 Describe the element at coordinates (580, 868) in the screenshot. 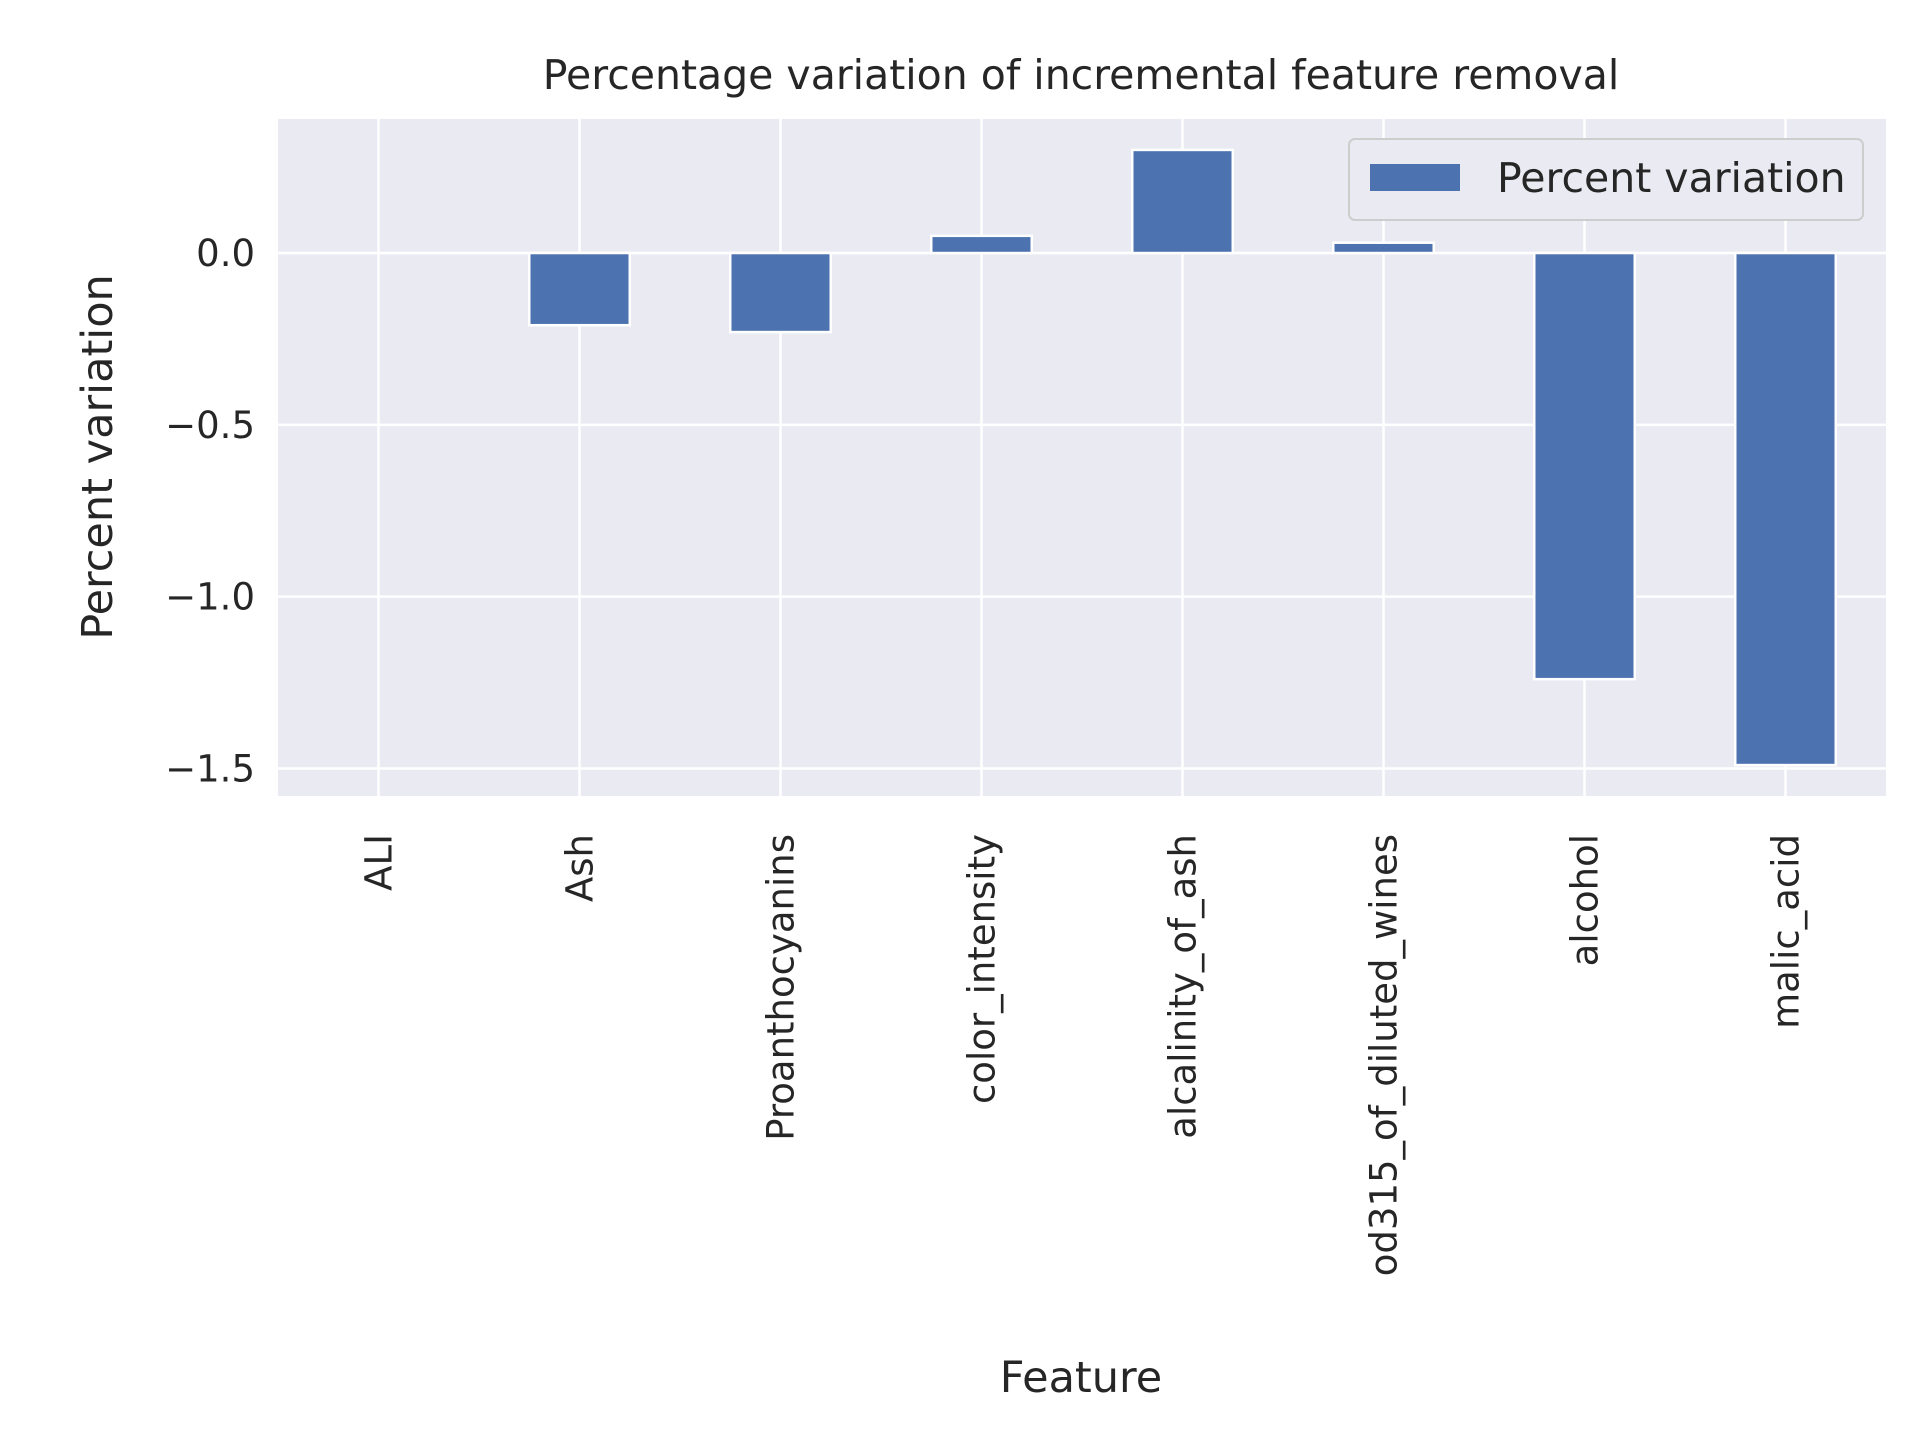

I see `x-tick-label: Ash` at that location.